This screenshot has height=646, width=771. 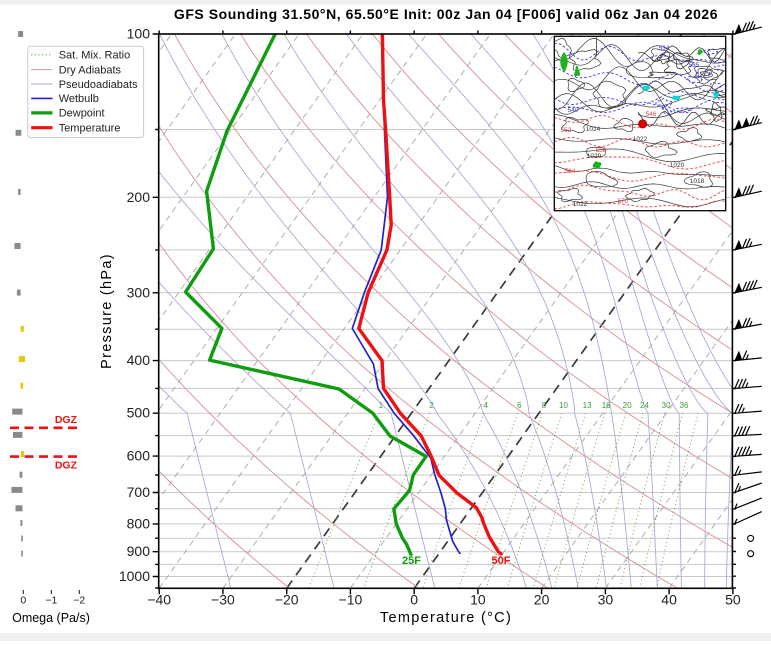 What do you see at coordinates (381, 405) in the screenshot?
I see `svg-text: 1` at bounding box center [381, 405].